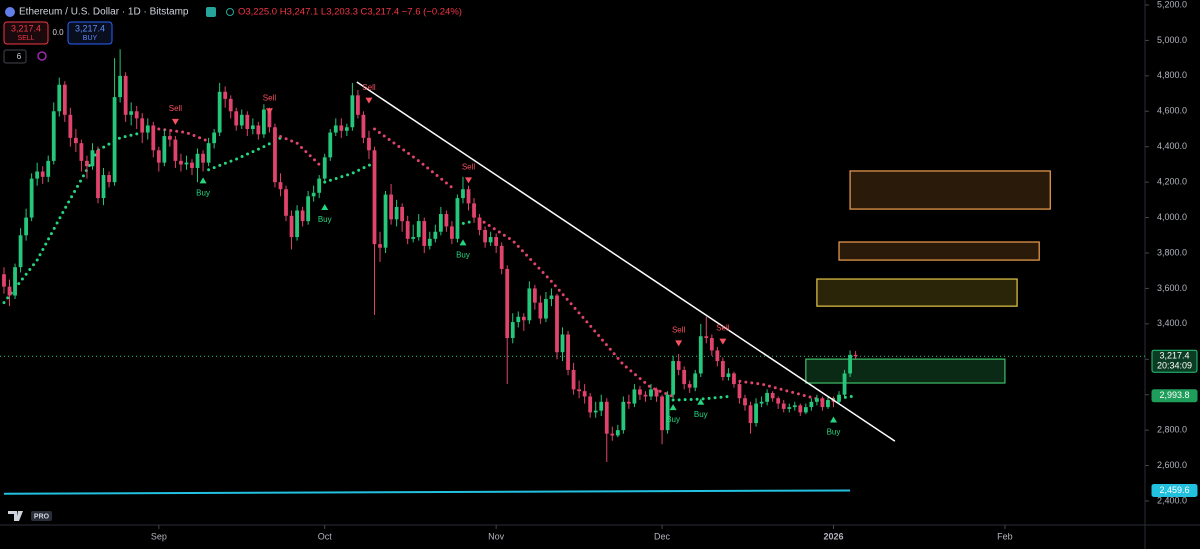 The height and width of the screenshot is (549, 1200). I want to click on tv-logo, so click(15, 516).